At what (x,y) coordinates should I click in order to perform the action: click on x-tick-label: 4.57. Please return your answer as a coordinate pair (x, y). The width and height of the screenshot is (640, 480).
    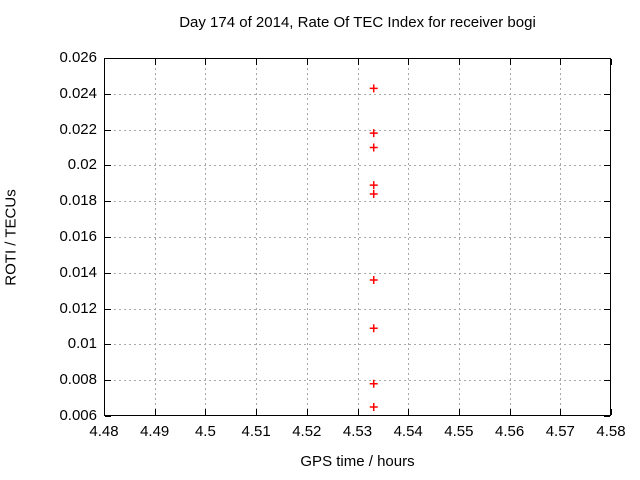
    Looking at the image, I should click on (560, 431).